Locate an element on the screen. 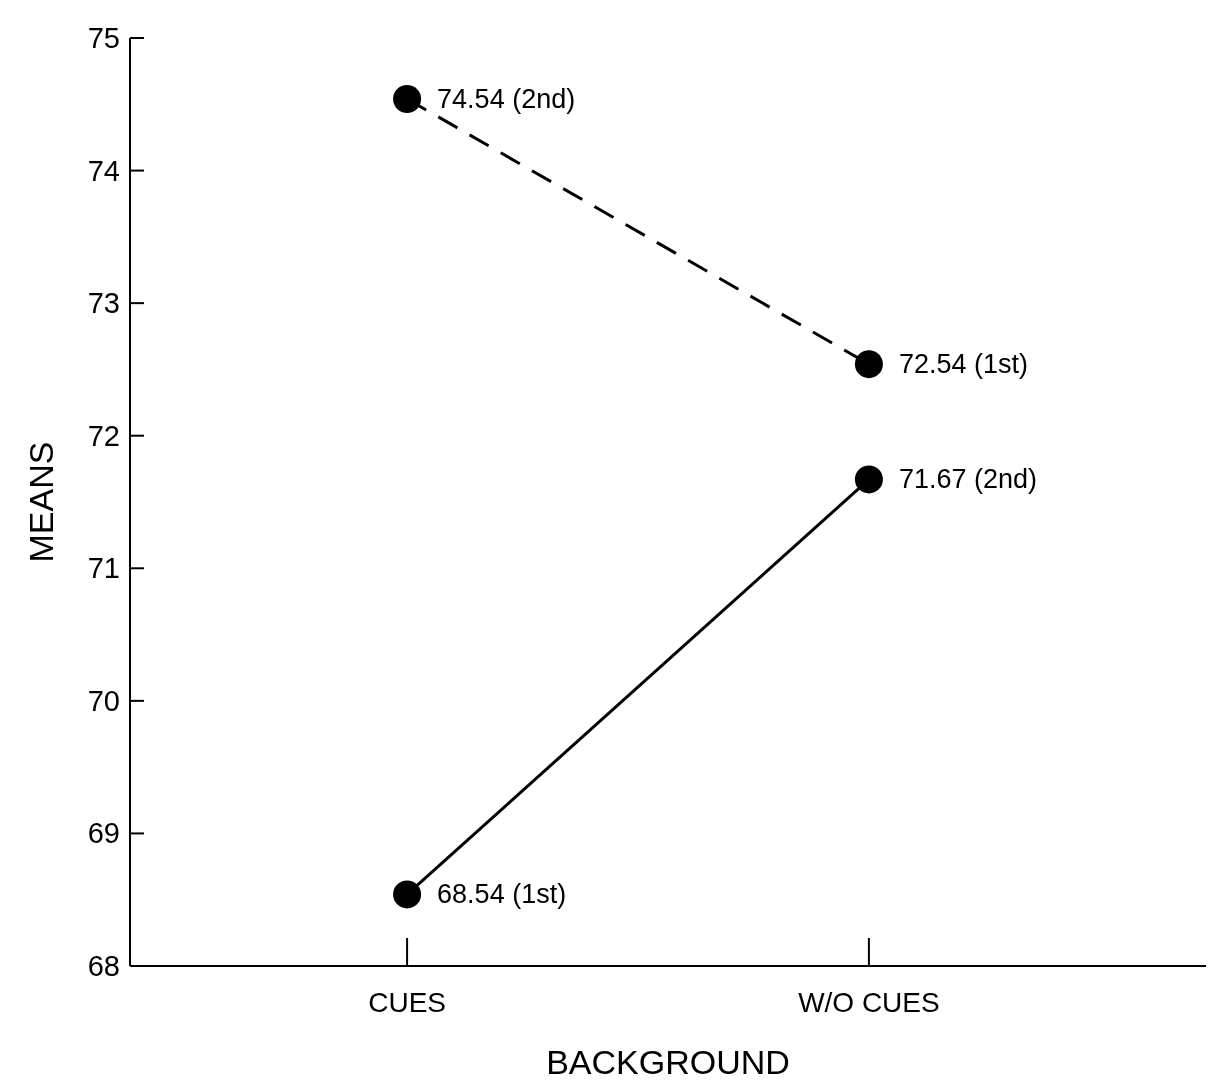  data-label: 68.54 (1st) is located at coordinates (502, 894).